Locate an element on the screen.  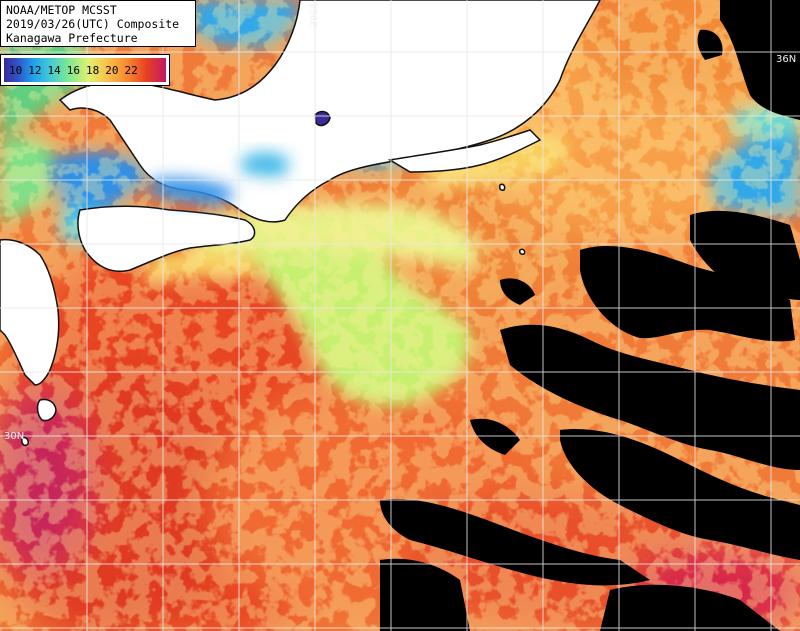
legend-tick: 10 is located at coordinates (16, 70).